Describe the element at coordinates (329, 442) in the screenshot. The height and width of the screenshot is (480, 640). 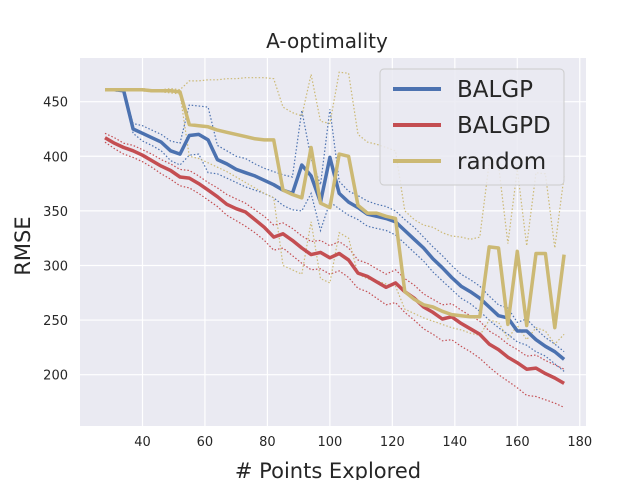
I see `x-tick-label: 100` at that location.